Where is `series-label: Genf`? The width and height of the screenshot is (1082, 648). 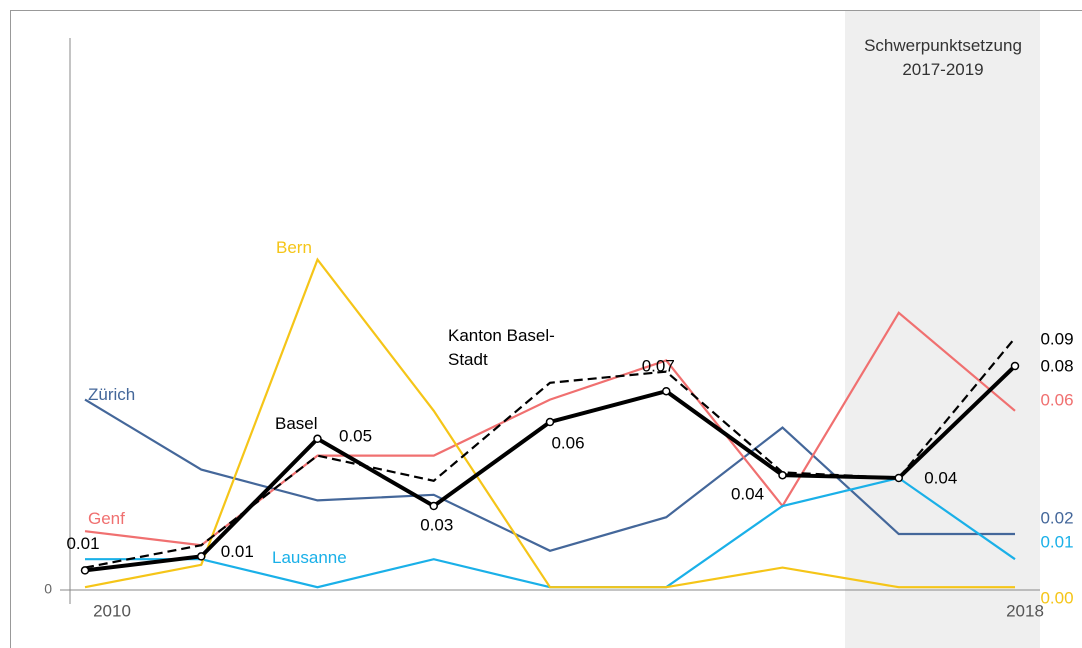 series-label: Genf is located at coordinates (106, 518).